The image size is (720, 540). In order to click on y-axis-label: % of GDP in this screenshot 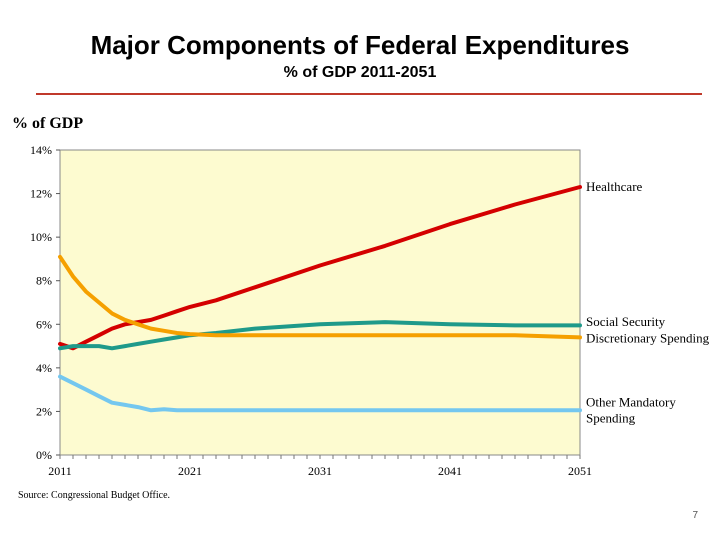, I will do `click(48, 123)`.